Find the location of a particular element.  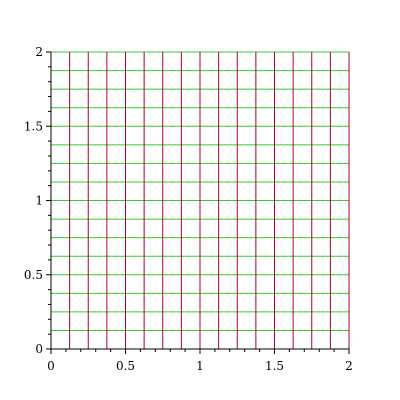

y-tick-label: 1.5 is located at coordinates (33, 126).